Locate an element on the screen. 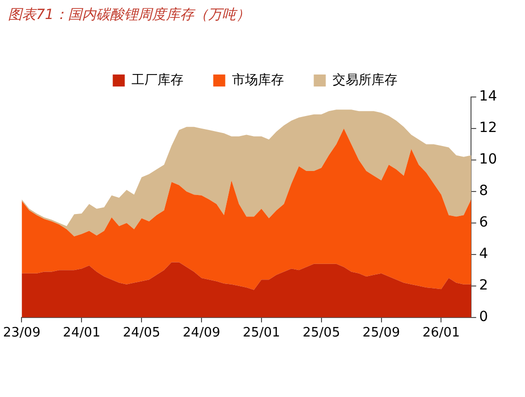 The height and width of the screenshot is (397, 525). y-tick-label: 2 is located at coordinates (483, 286).